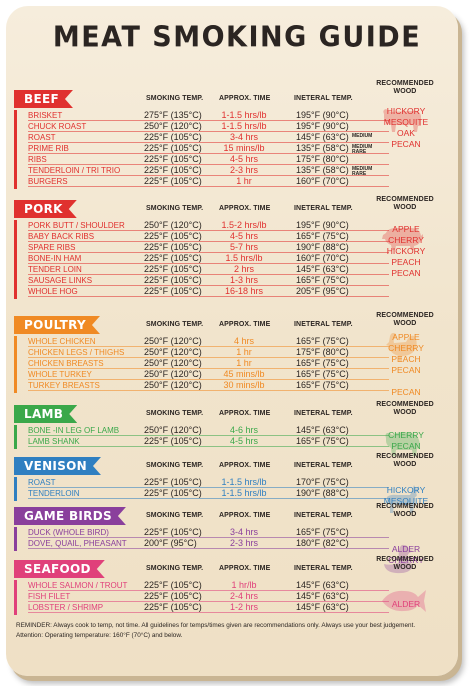  I want to click on pig-silhouette, so click(402, 239).